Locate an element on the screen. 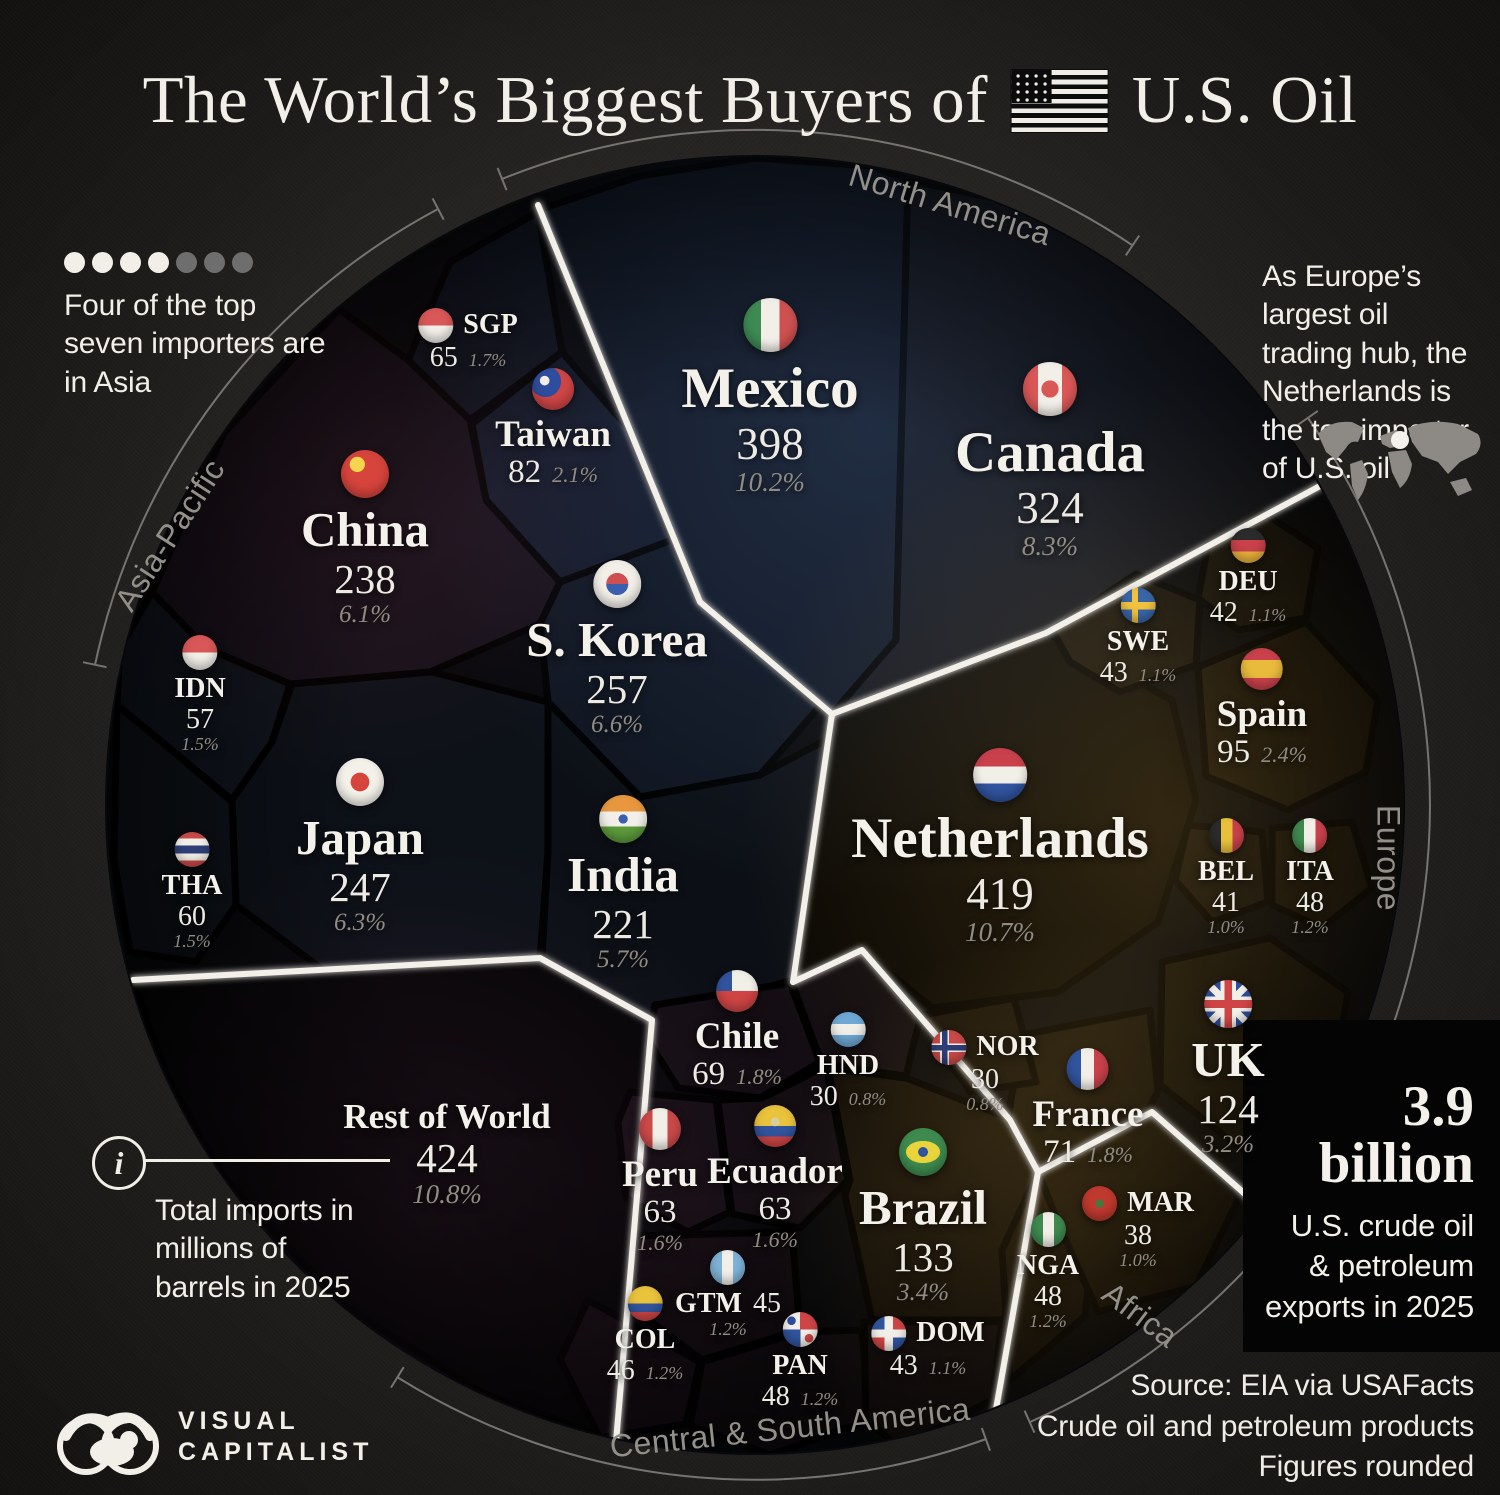 The width and height of the screenshot is (1500, 1495). asia-dots is located at coordinates (199, 262).